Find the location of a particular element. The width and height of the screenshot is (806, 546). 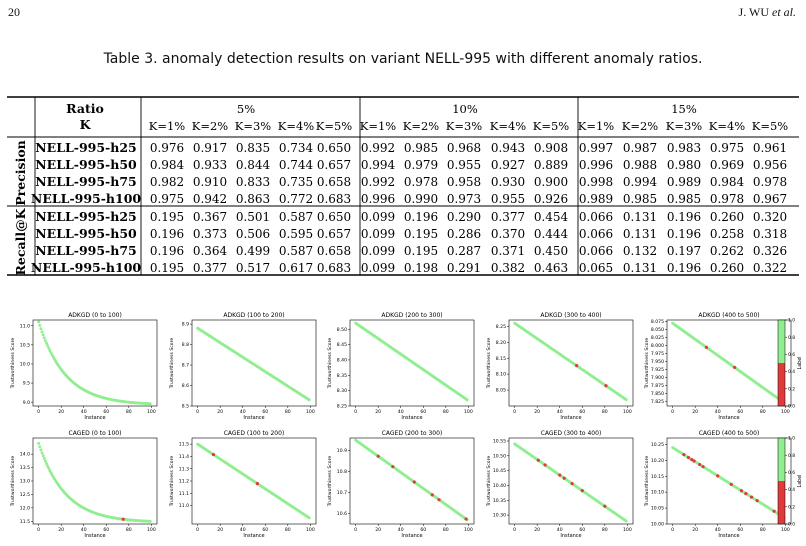

table-cell: 0.917 is located at coordinates (210, 148).